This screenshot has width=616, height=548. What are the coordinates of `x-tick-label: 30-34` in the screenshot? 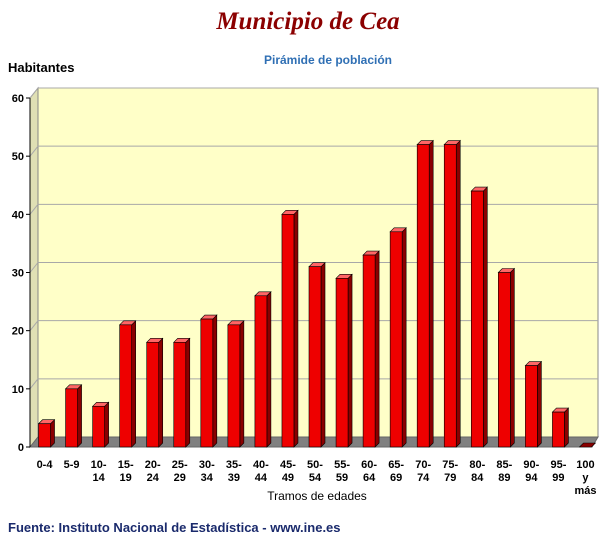 It's located at (207, 471).